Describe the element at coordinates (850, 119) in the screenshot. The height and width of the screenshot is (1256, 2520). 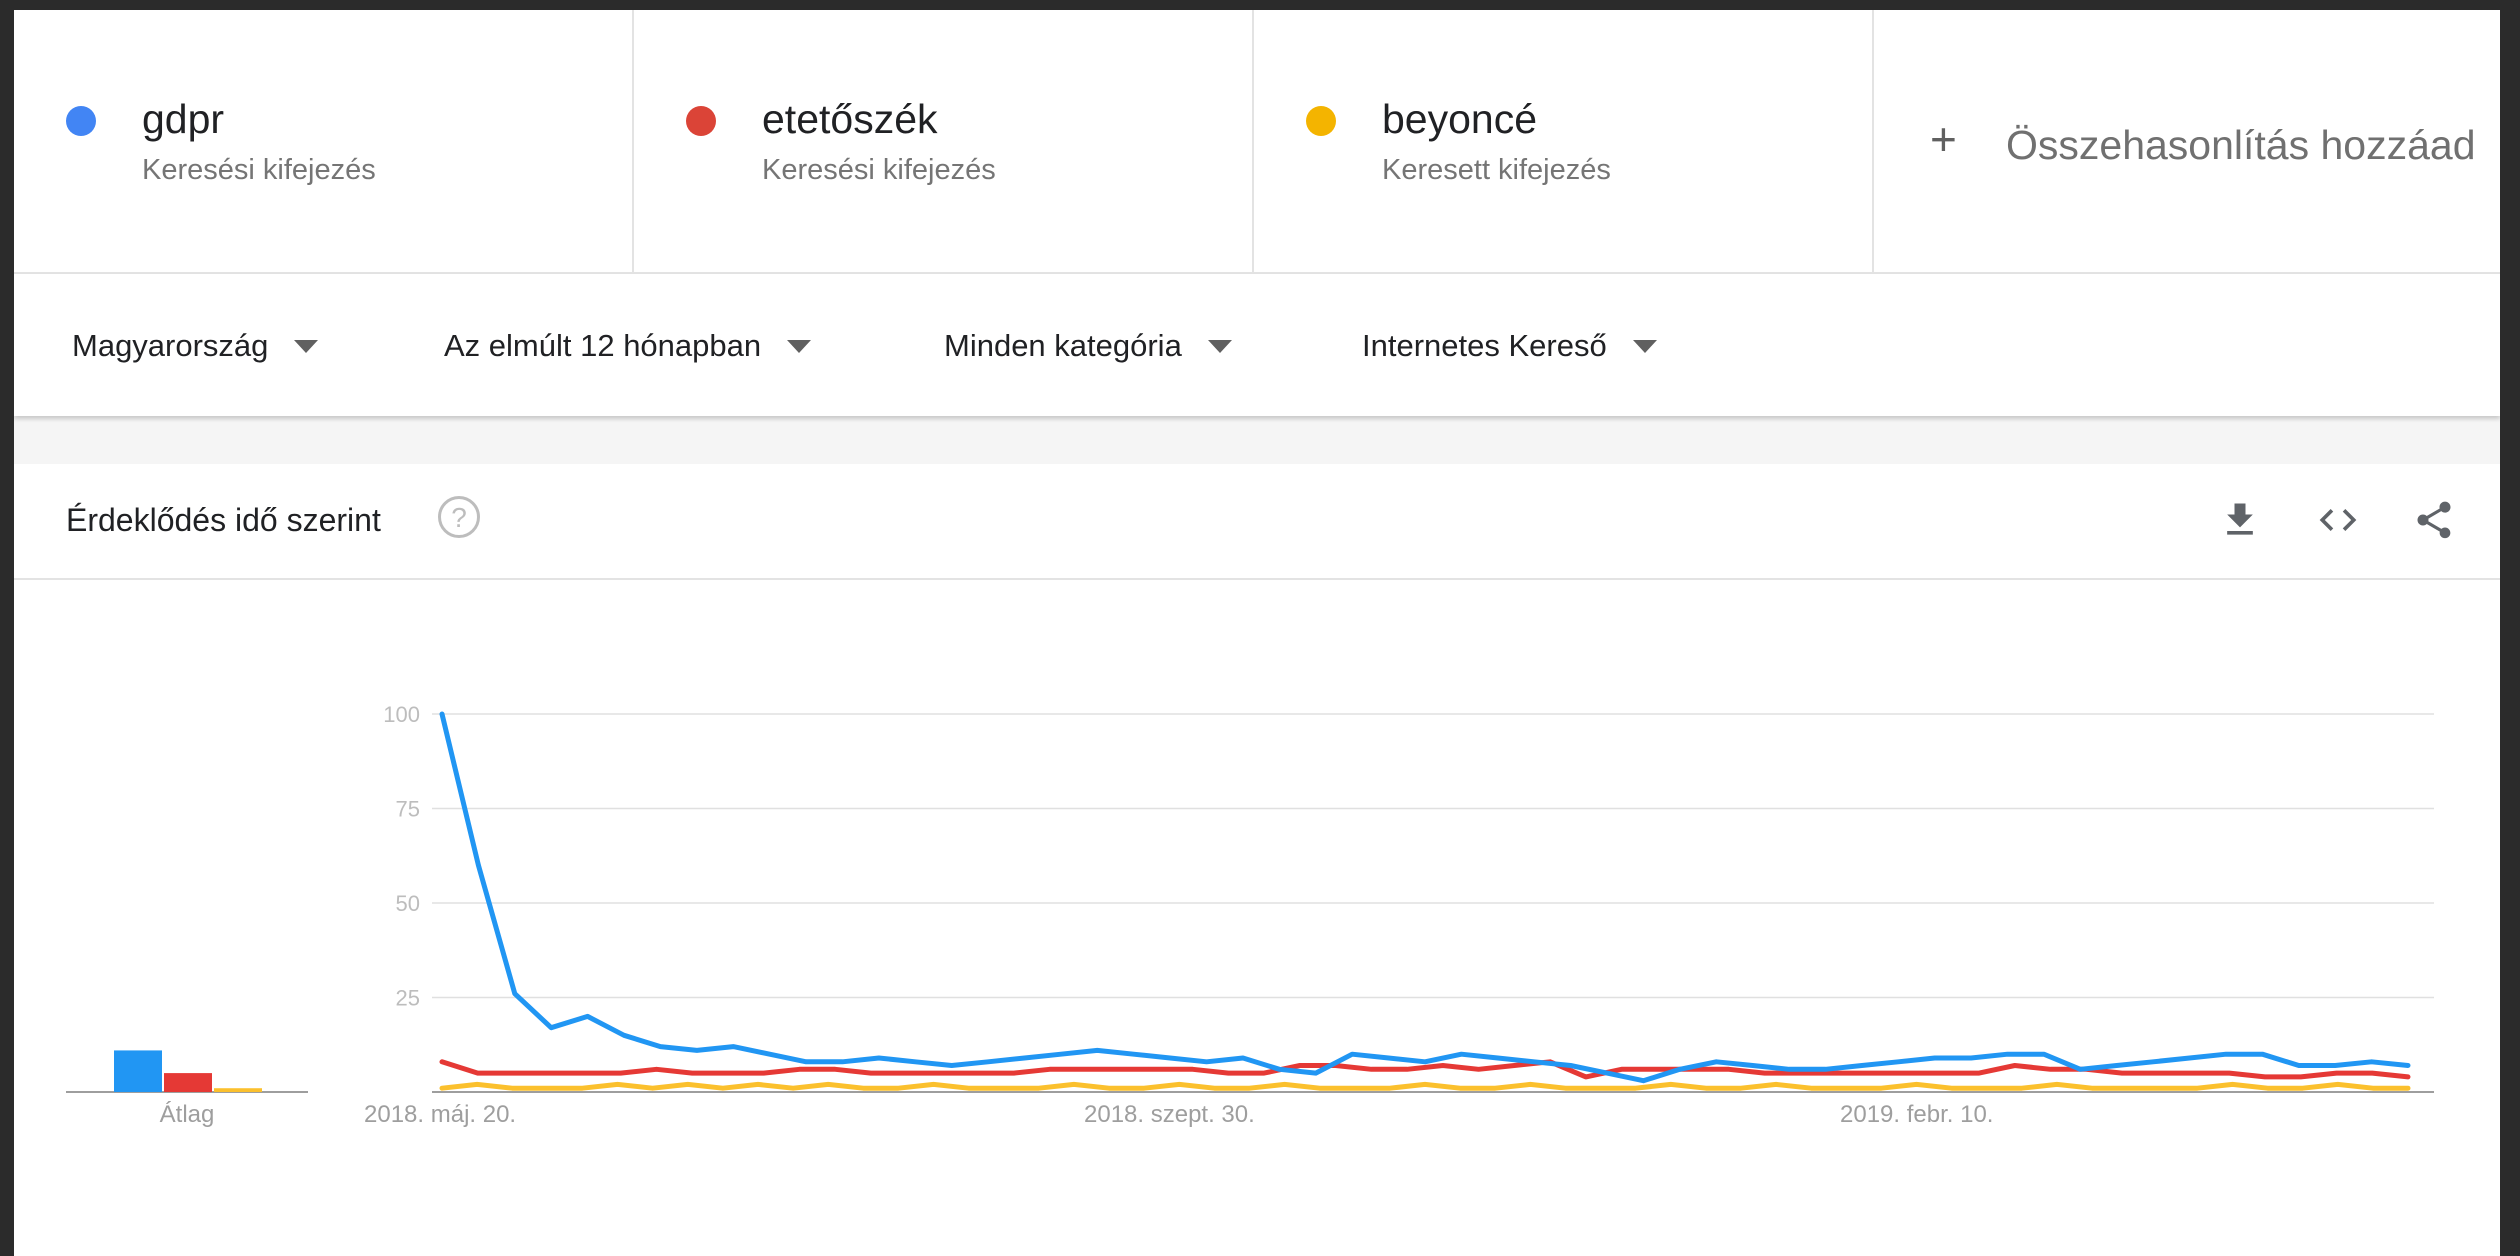
I see `term-name: etetőszék` at that location.